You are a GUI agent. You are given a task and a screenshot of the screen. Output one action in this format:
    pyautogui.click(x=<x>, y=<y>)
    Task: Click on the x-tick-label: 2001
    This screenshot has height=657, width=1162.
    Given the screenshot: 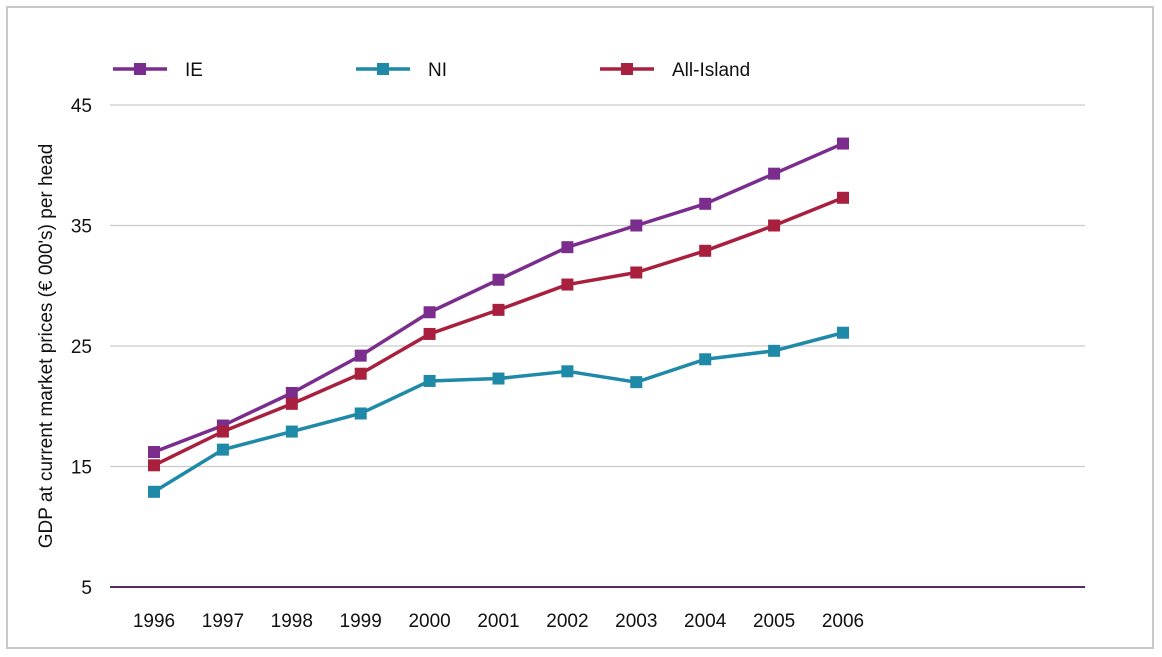 What is the action you would take?
    pyautogui.click(x=498, y=621)
    